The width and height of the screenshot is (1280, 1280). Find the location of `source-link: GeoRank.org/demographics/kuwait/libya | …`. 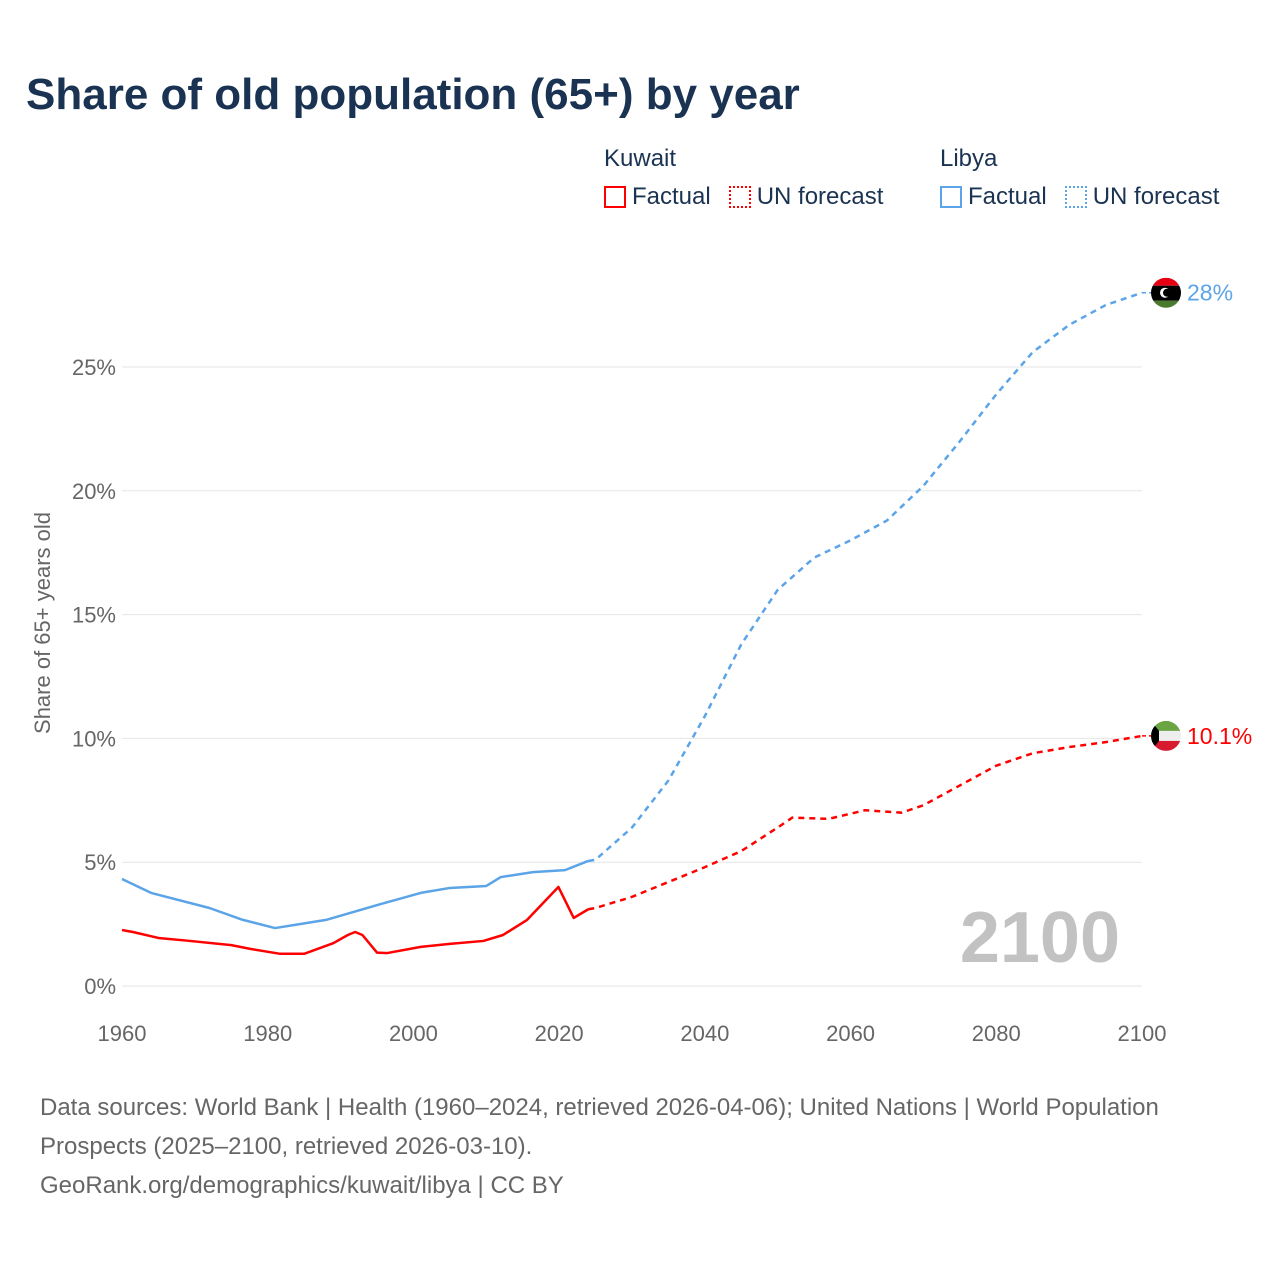

source-link: GeoRank.org/demographics/kuwait/libya | … is located at coordinates (302, 1185).